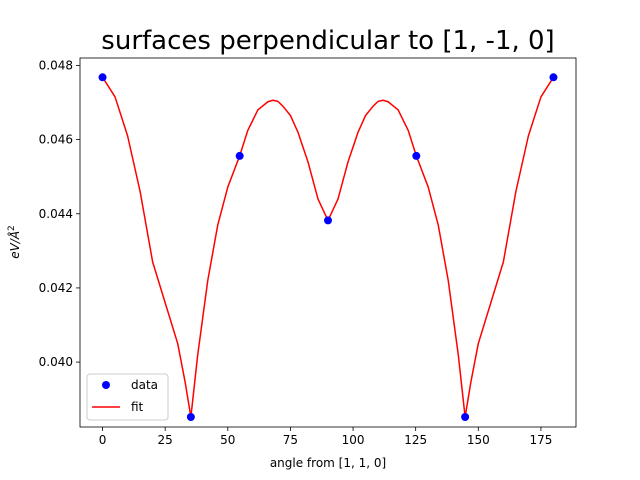 This screenshot has height=480, width=640. Describe the element at coordinates (478, 440) in the screenshot. I see `x-tick-label: 150` at that location.